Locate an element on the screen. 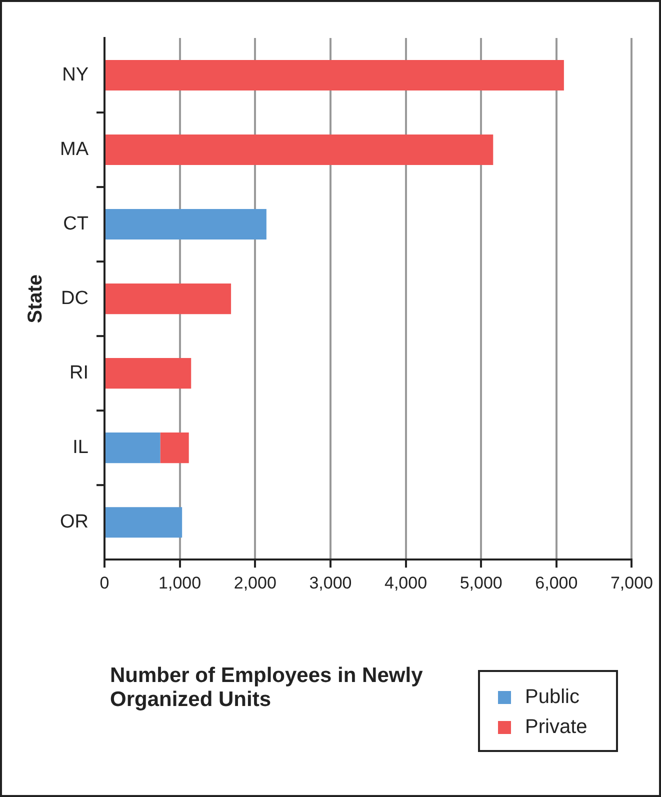 This screenshot has height=797, width=661. x-tick-label: 0 is located at coordinates (105, 582).